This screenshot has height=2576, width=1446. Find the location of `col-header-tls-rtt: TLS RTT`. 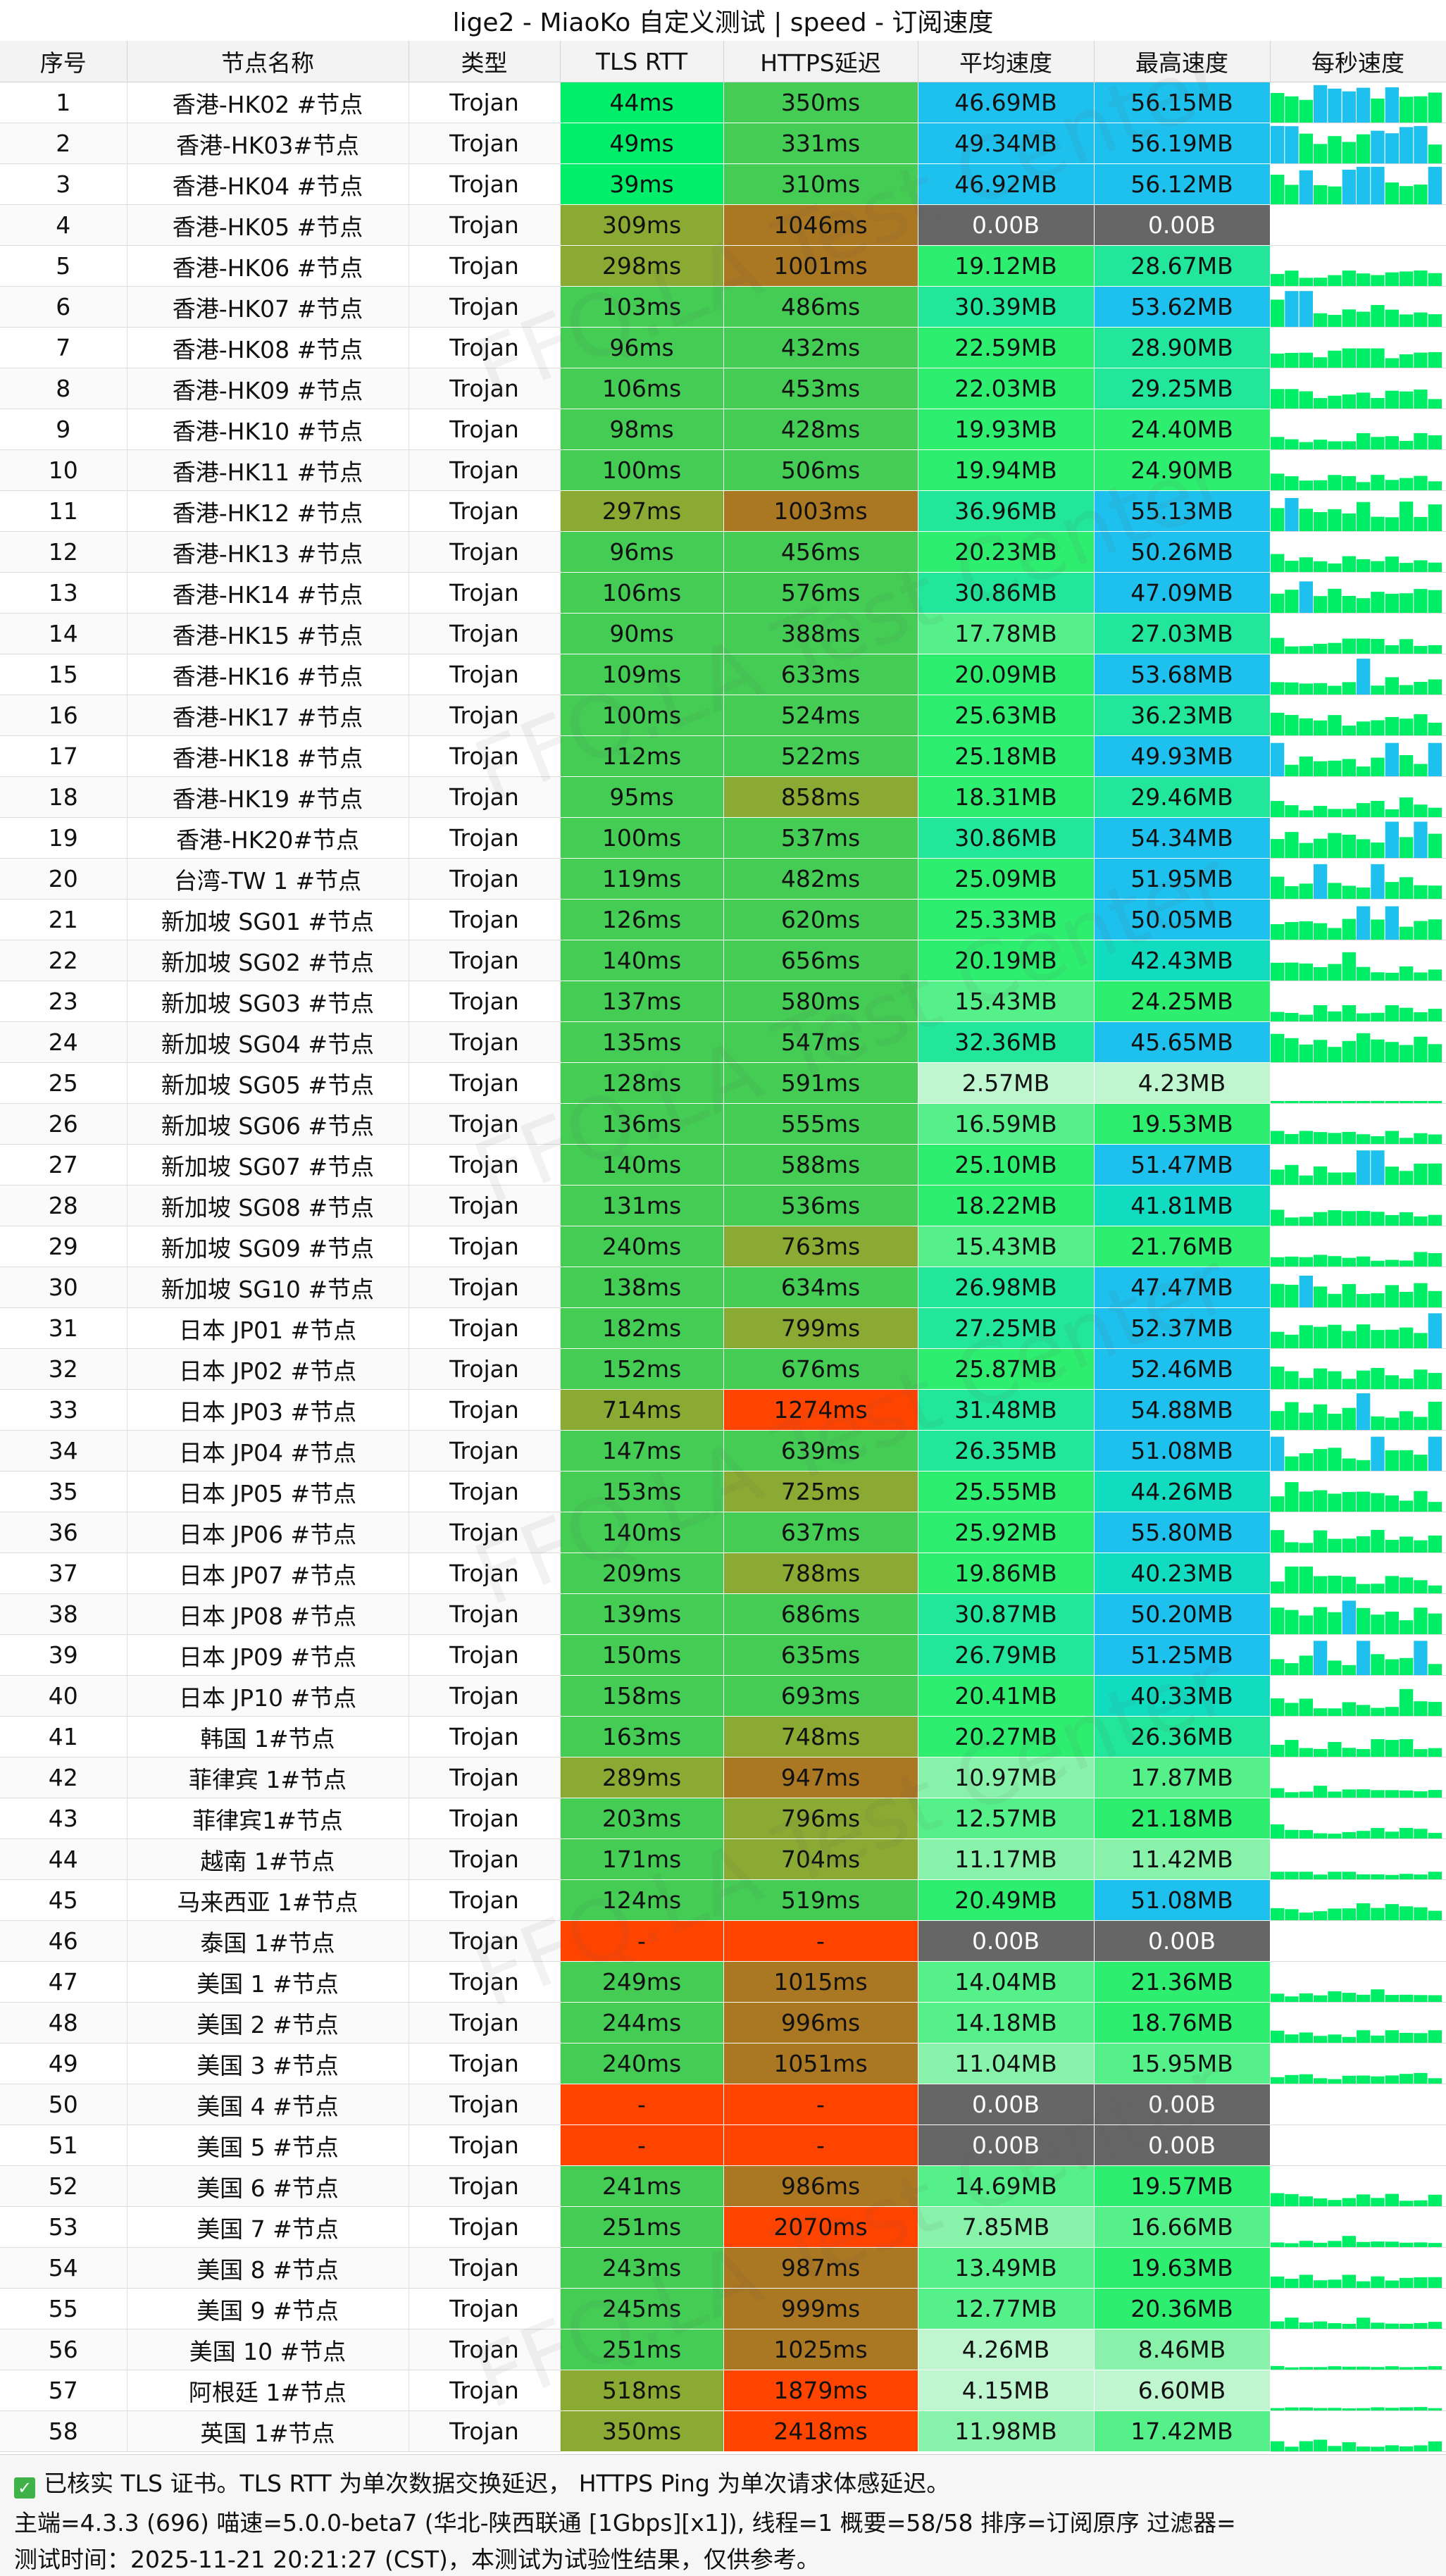

col-header-tls-rtt: TLS RTT is located at coordinates (642, 61).